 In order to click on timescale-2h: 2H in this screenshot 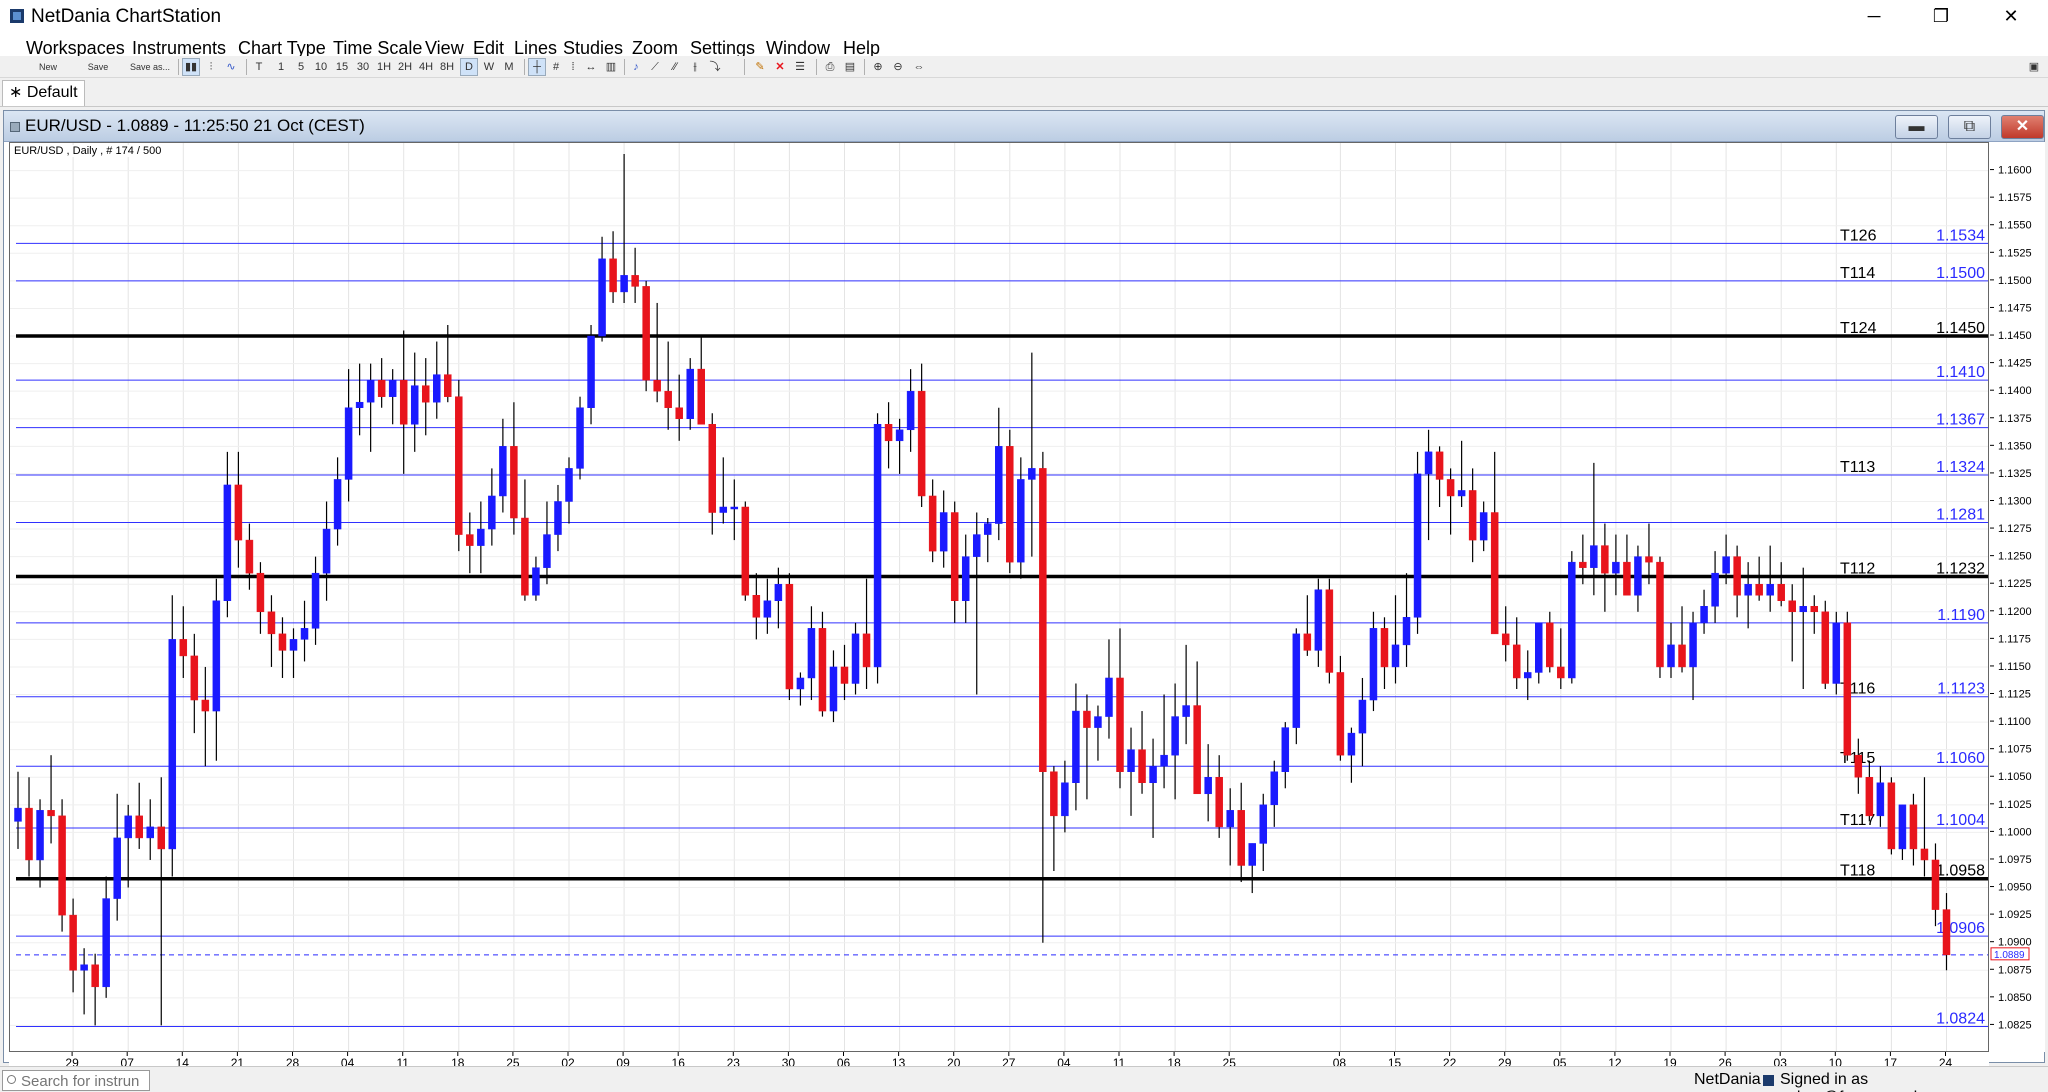, I will do `click(405, 67)`.